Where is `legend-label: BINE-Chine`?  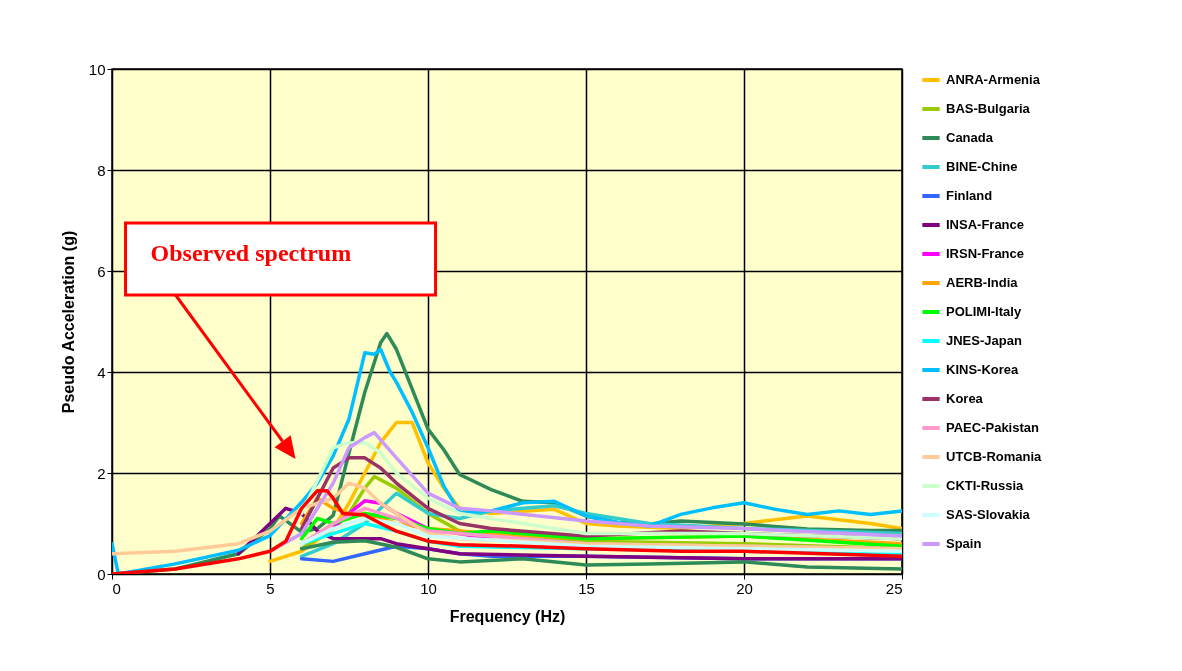
legend-label: BINE-Chine is located at coordinates (982, 166).